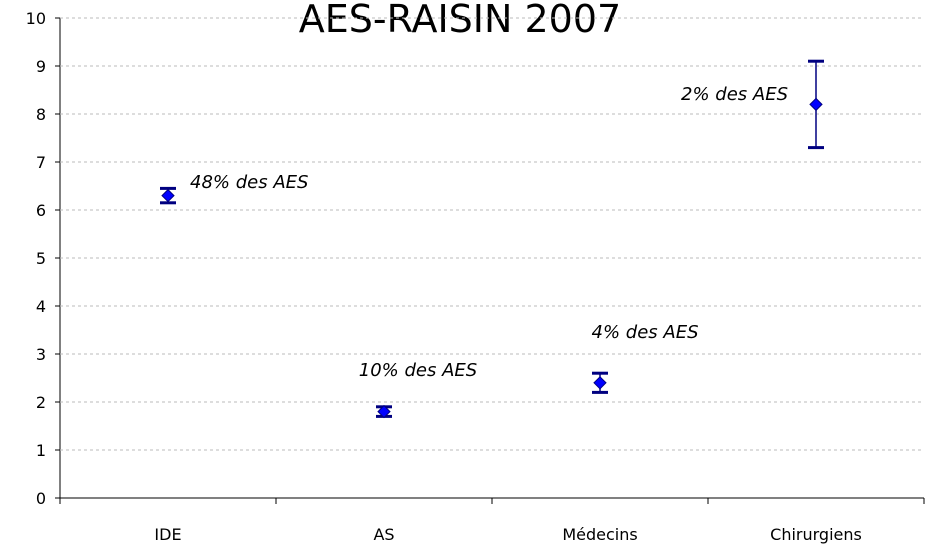 The height and width of the screenshot is (547, 930). I want to click on y-tick-label: 3, so click(41, 354).